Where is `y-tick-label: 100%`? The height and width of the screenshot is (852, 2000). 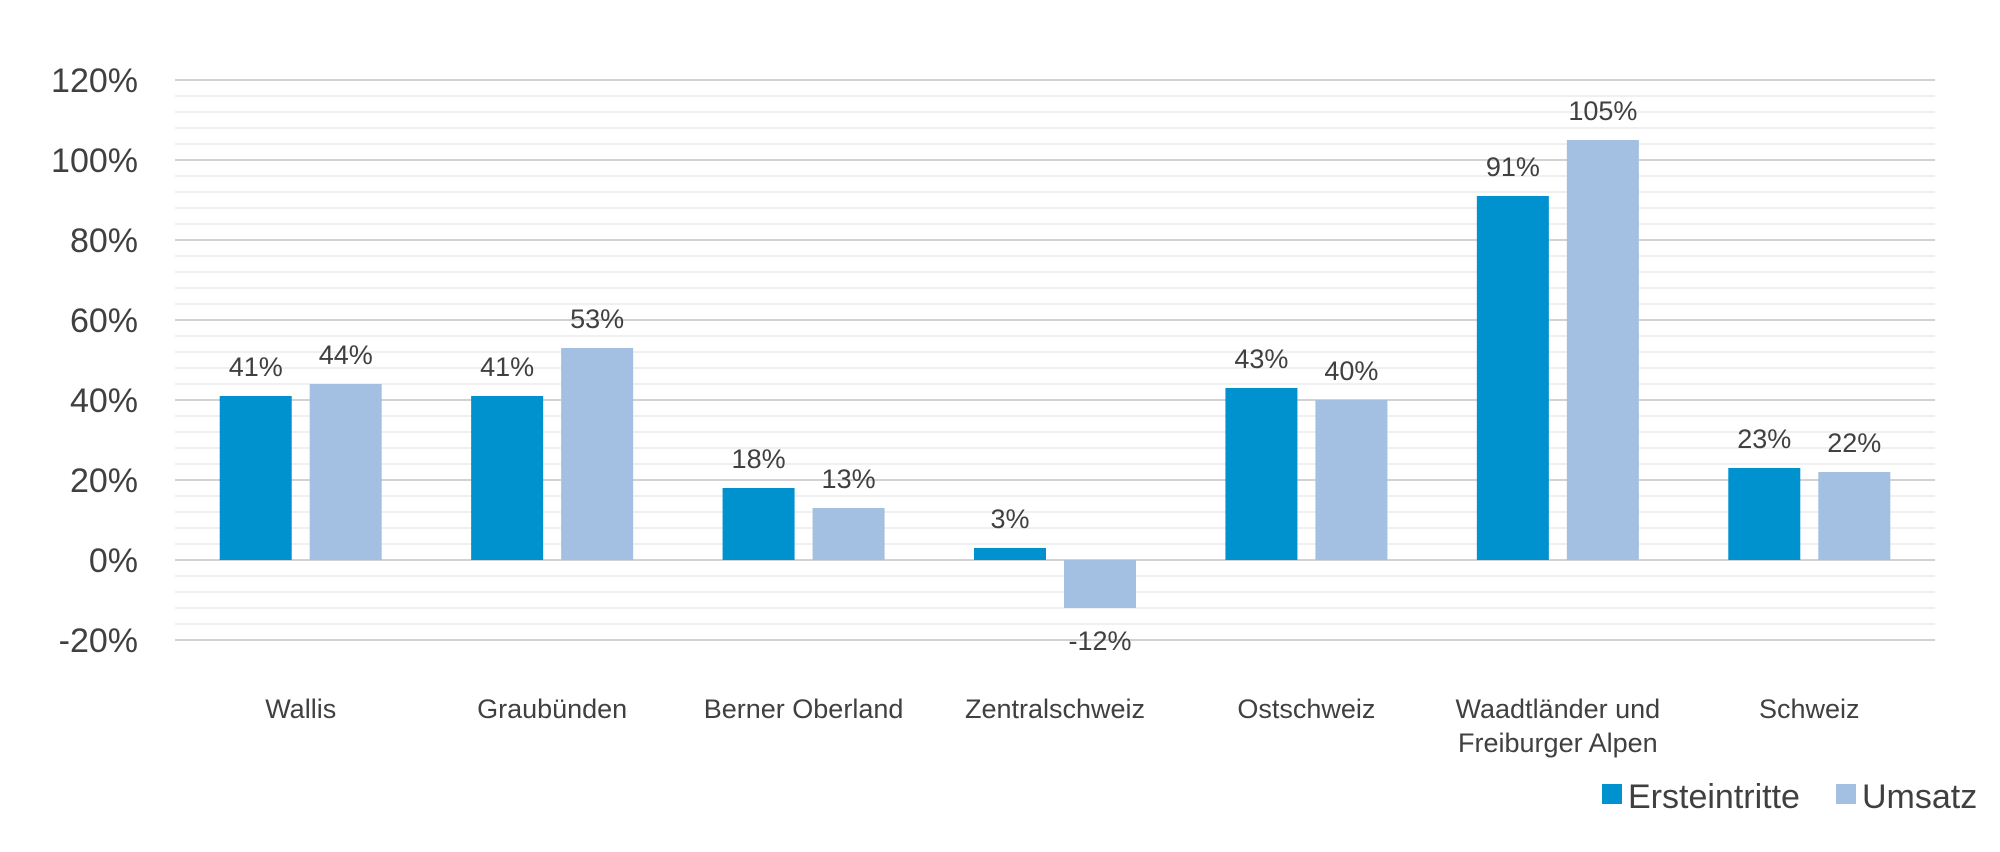 y-tick-label: 100% is located at coordinates (94, 161).